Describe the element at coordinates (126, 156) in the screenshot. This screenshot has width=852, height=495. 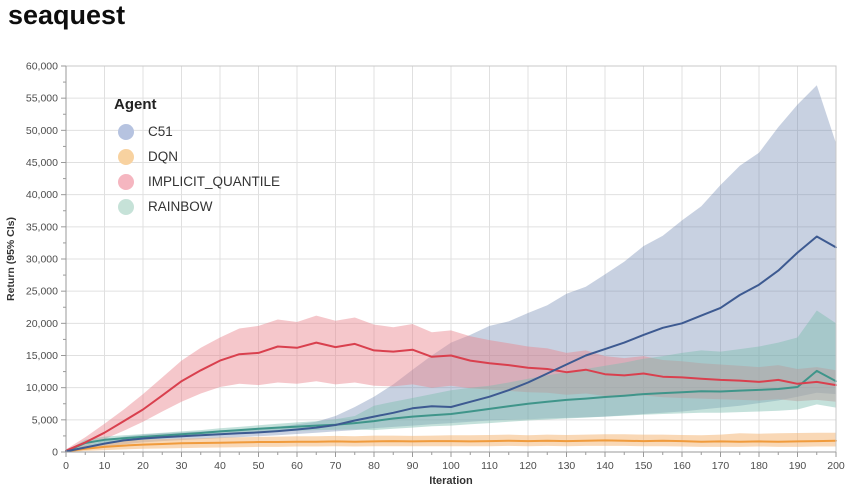
I see `dqn-swatch-icon` at that location.